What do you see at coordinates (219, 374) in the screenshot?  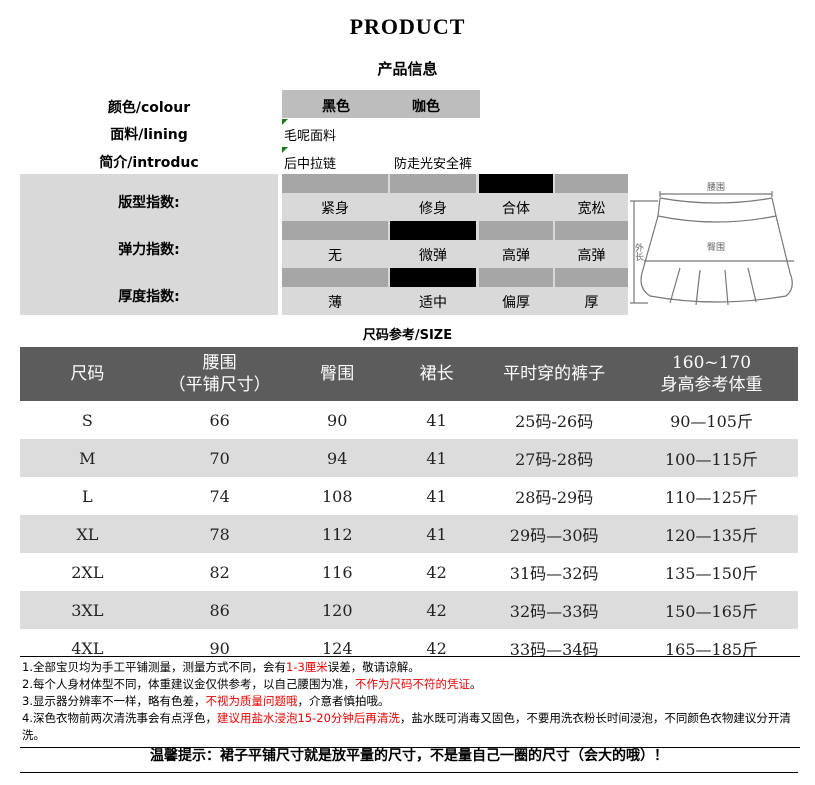 I see `column-header: 腰围 （平铺尺寸）` at bounding box center [219, 374].